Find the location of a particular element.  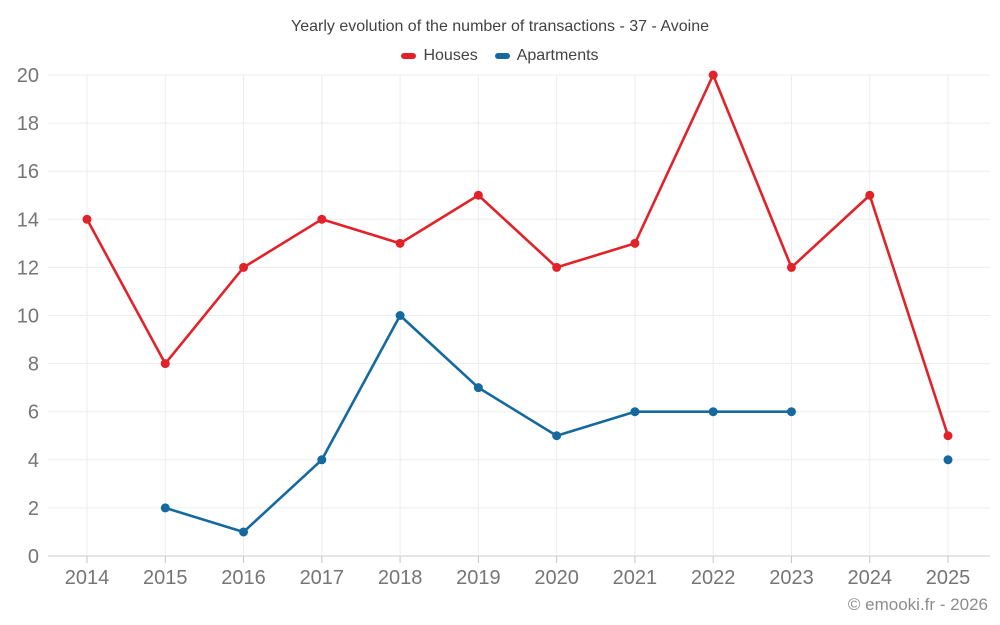

data-point-houses-2018 is located at coordinates (400, 243).